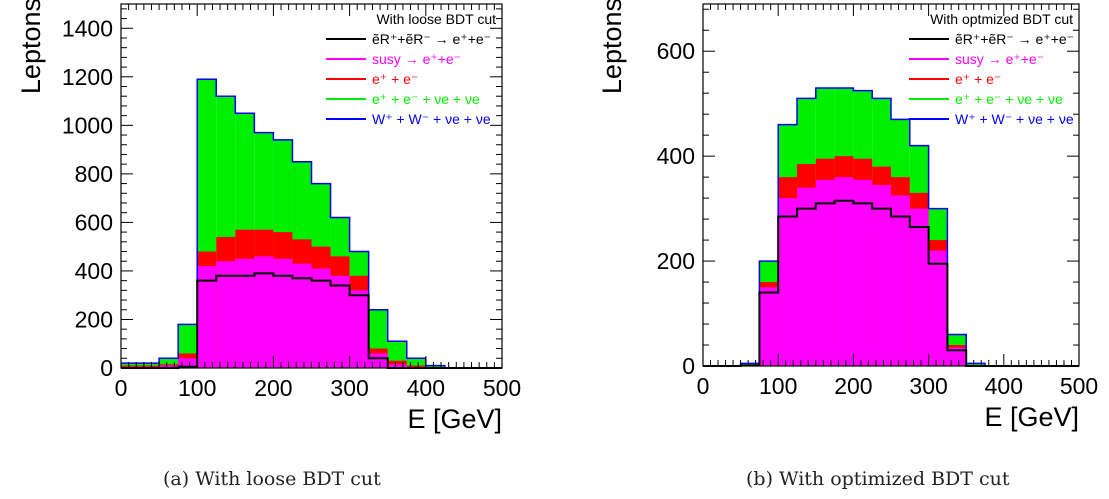 The image size is (1109, 499). What do you see at coordinates (349, 388) in the screenshot?
I see `chart-a-xtick-label: 300` at bounding box center [349, 388].